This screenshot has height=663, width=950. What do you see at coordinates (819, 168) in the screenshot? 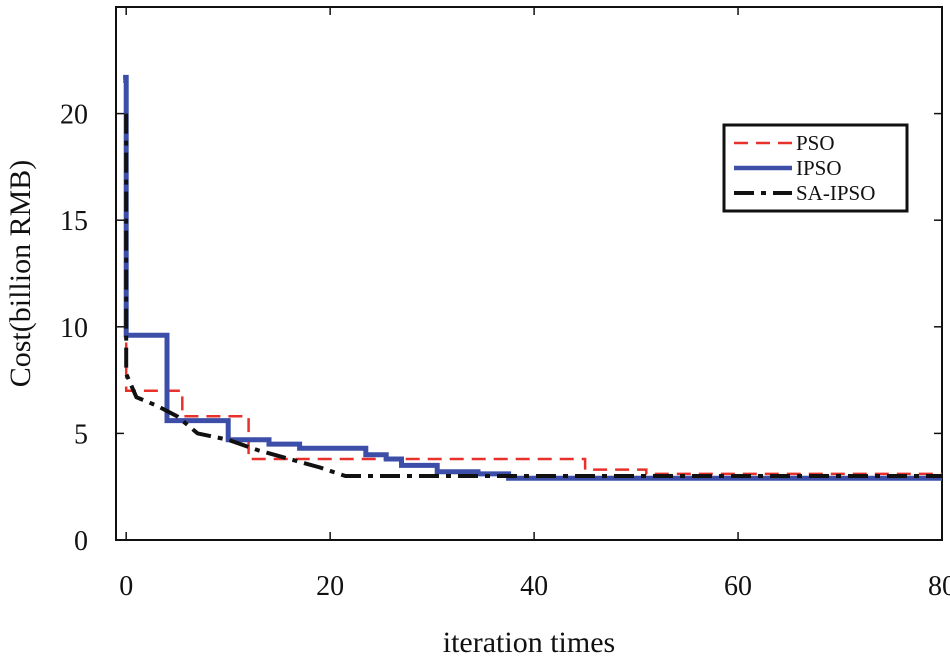
I see `legend-label-ipso: IPSO` at bounding box center [819, 168].